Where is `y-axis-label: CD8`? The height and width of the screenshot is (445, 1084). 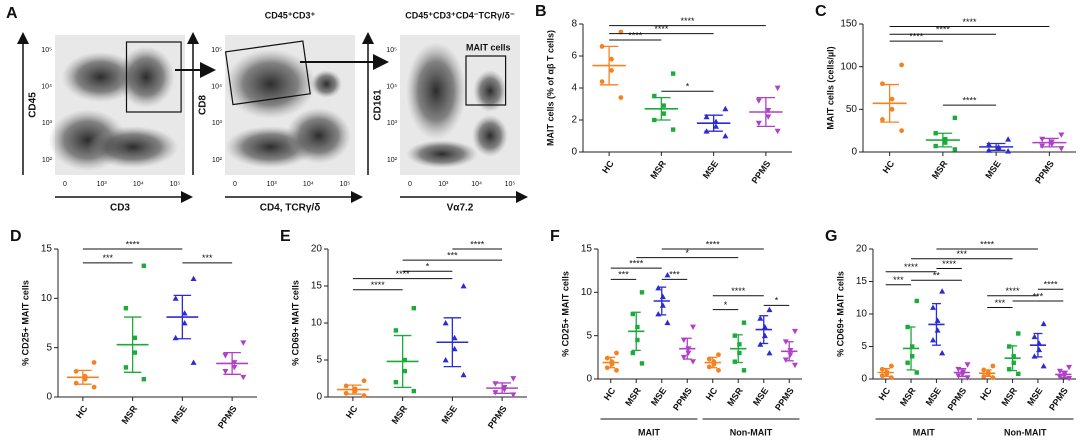
y-axis-label: CD8 is located at coordinates (203, 105).